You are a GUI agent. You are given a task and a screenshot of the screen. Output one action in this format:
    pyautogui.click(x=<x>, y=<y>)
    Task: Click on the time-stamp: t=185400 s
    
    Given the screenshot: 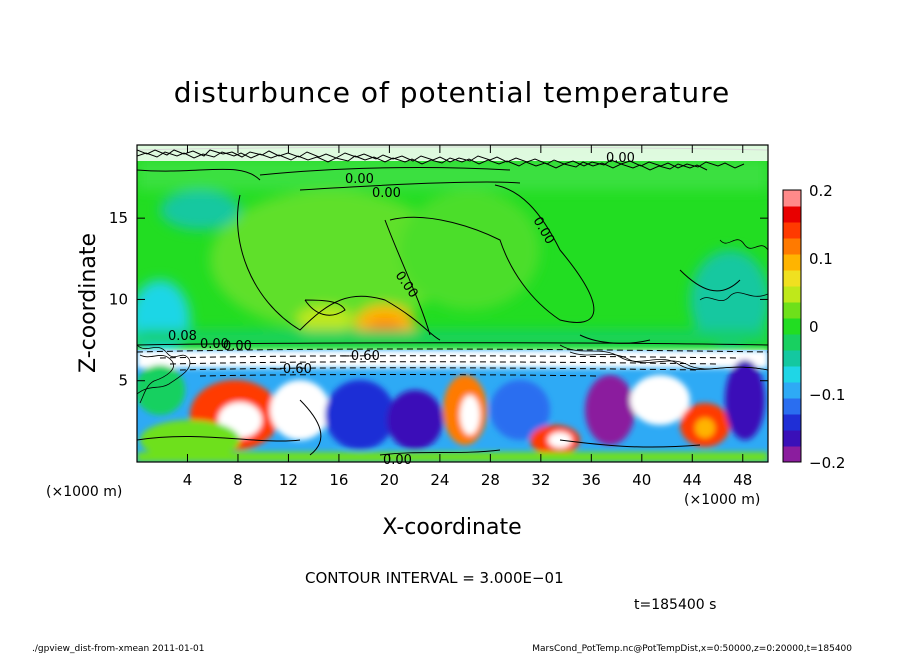 What is the action you would take?
    pyautogui.click(x=675, y=605)
    